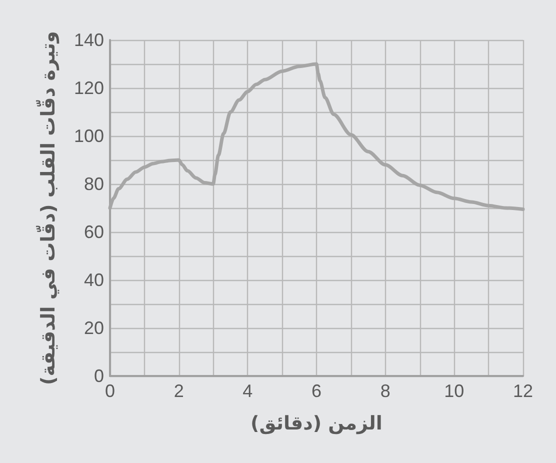 This screenshot has width=556, height=463. What do you see at coordinates (523, 391) in the screenshot?
I see `x-tick-label: 12` at bounding box center [523, 391].